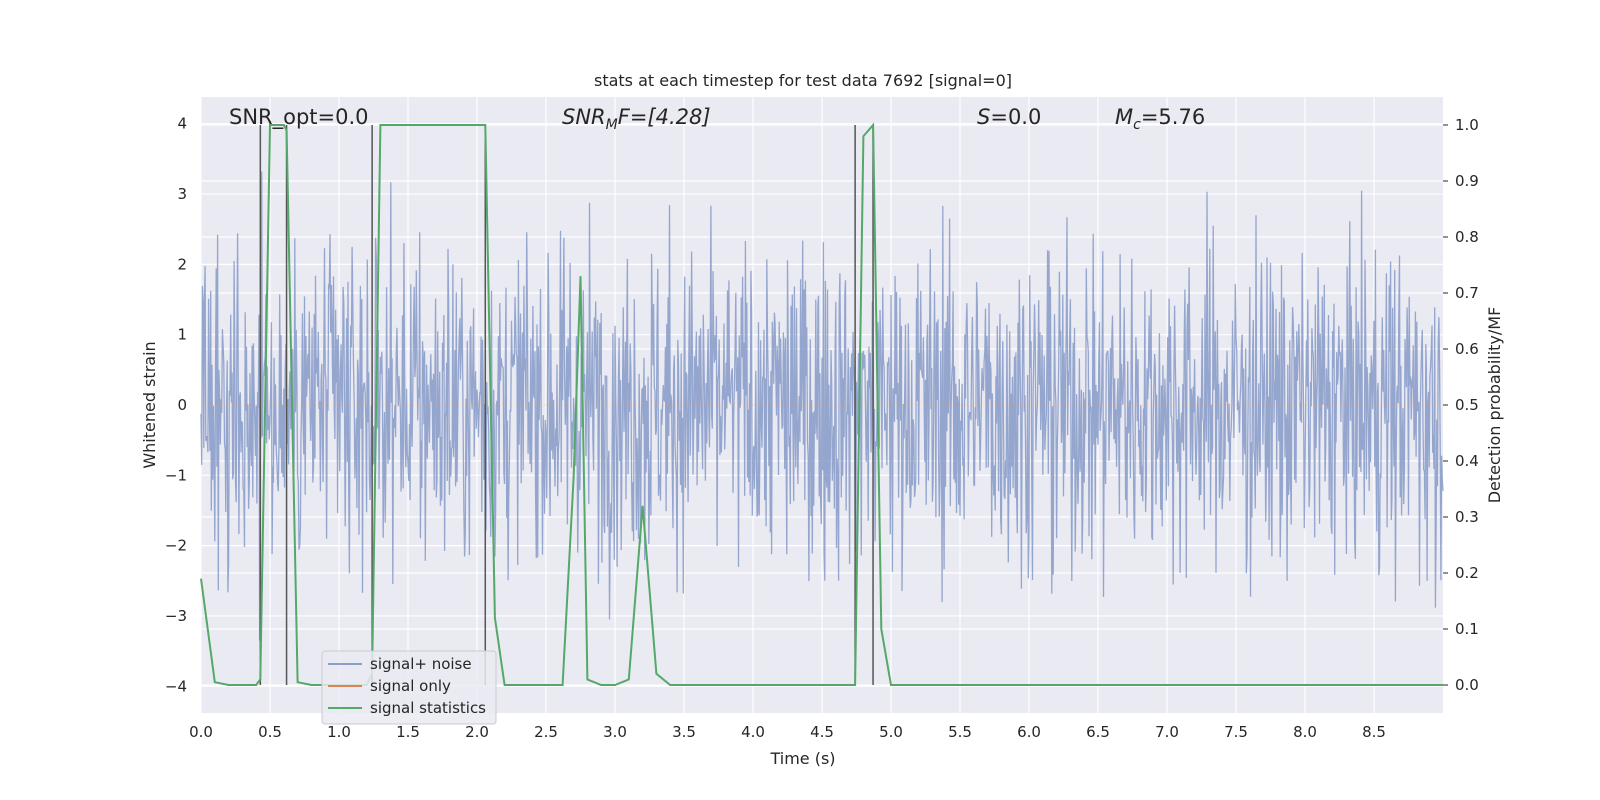  I want to click on y-left-tick-label: 1, so click(182, 335).